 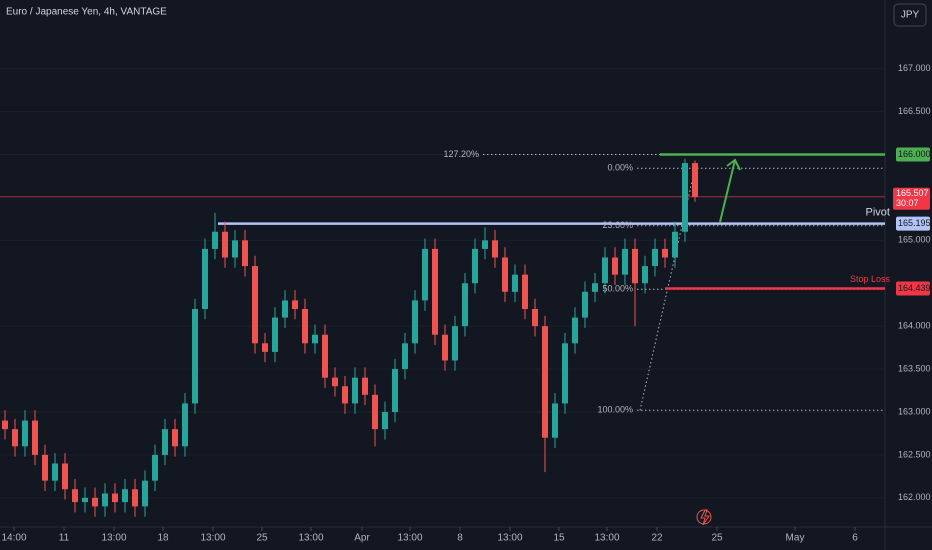 I want to click on fib-label: 100.00%, so click(x=615, y=410).